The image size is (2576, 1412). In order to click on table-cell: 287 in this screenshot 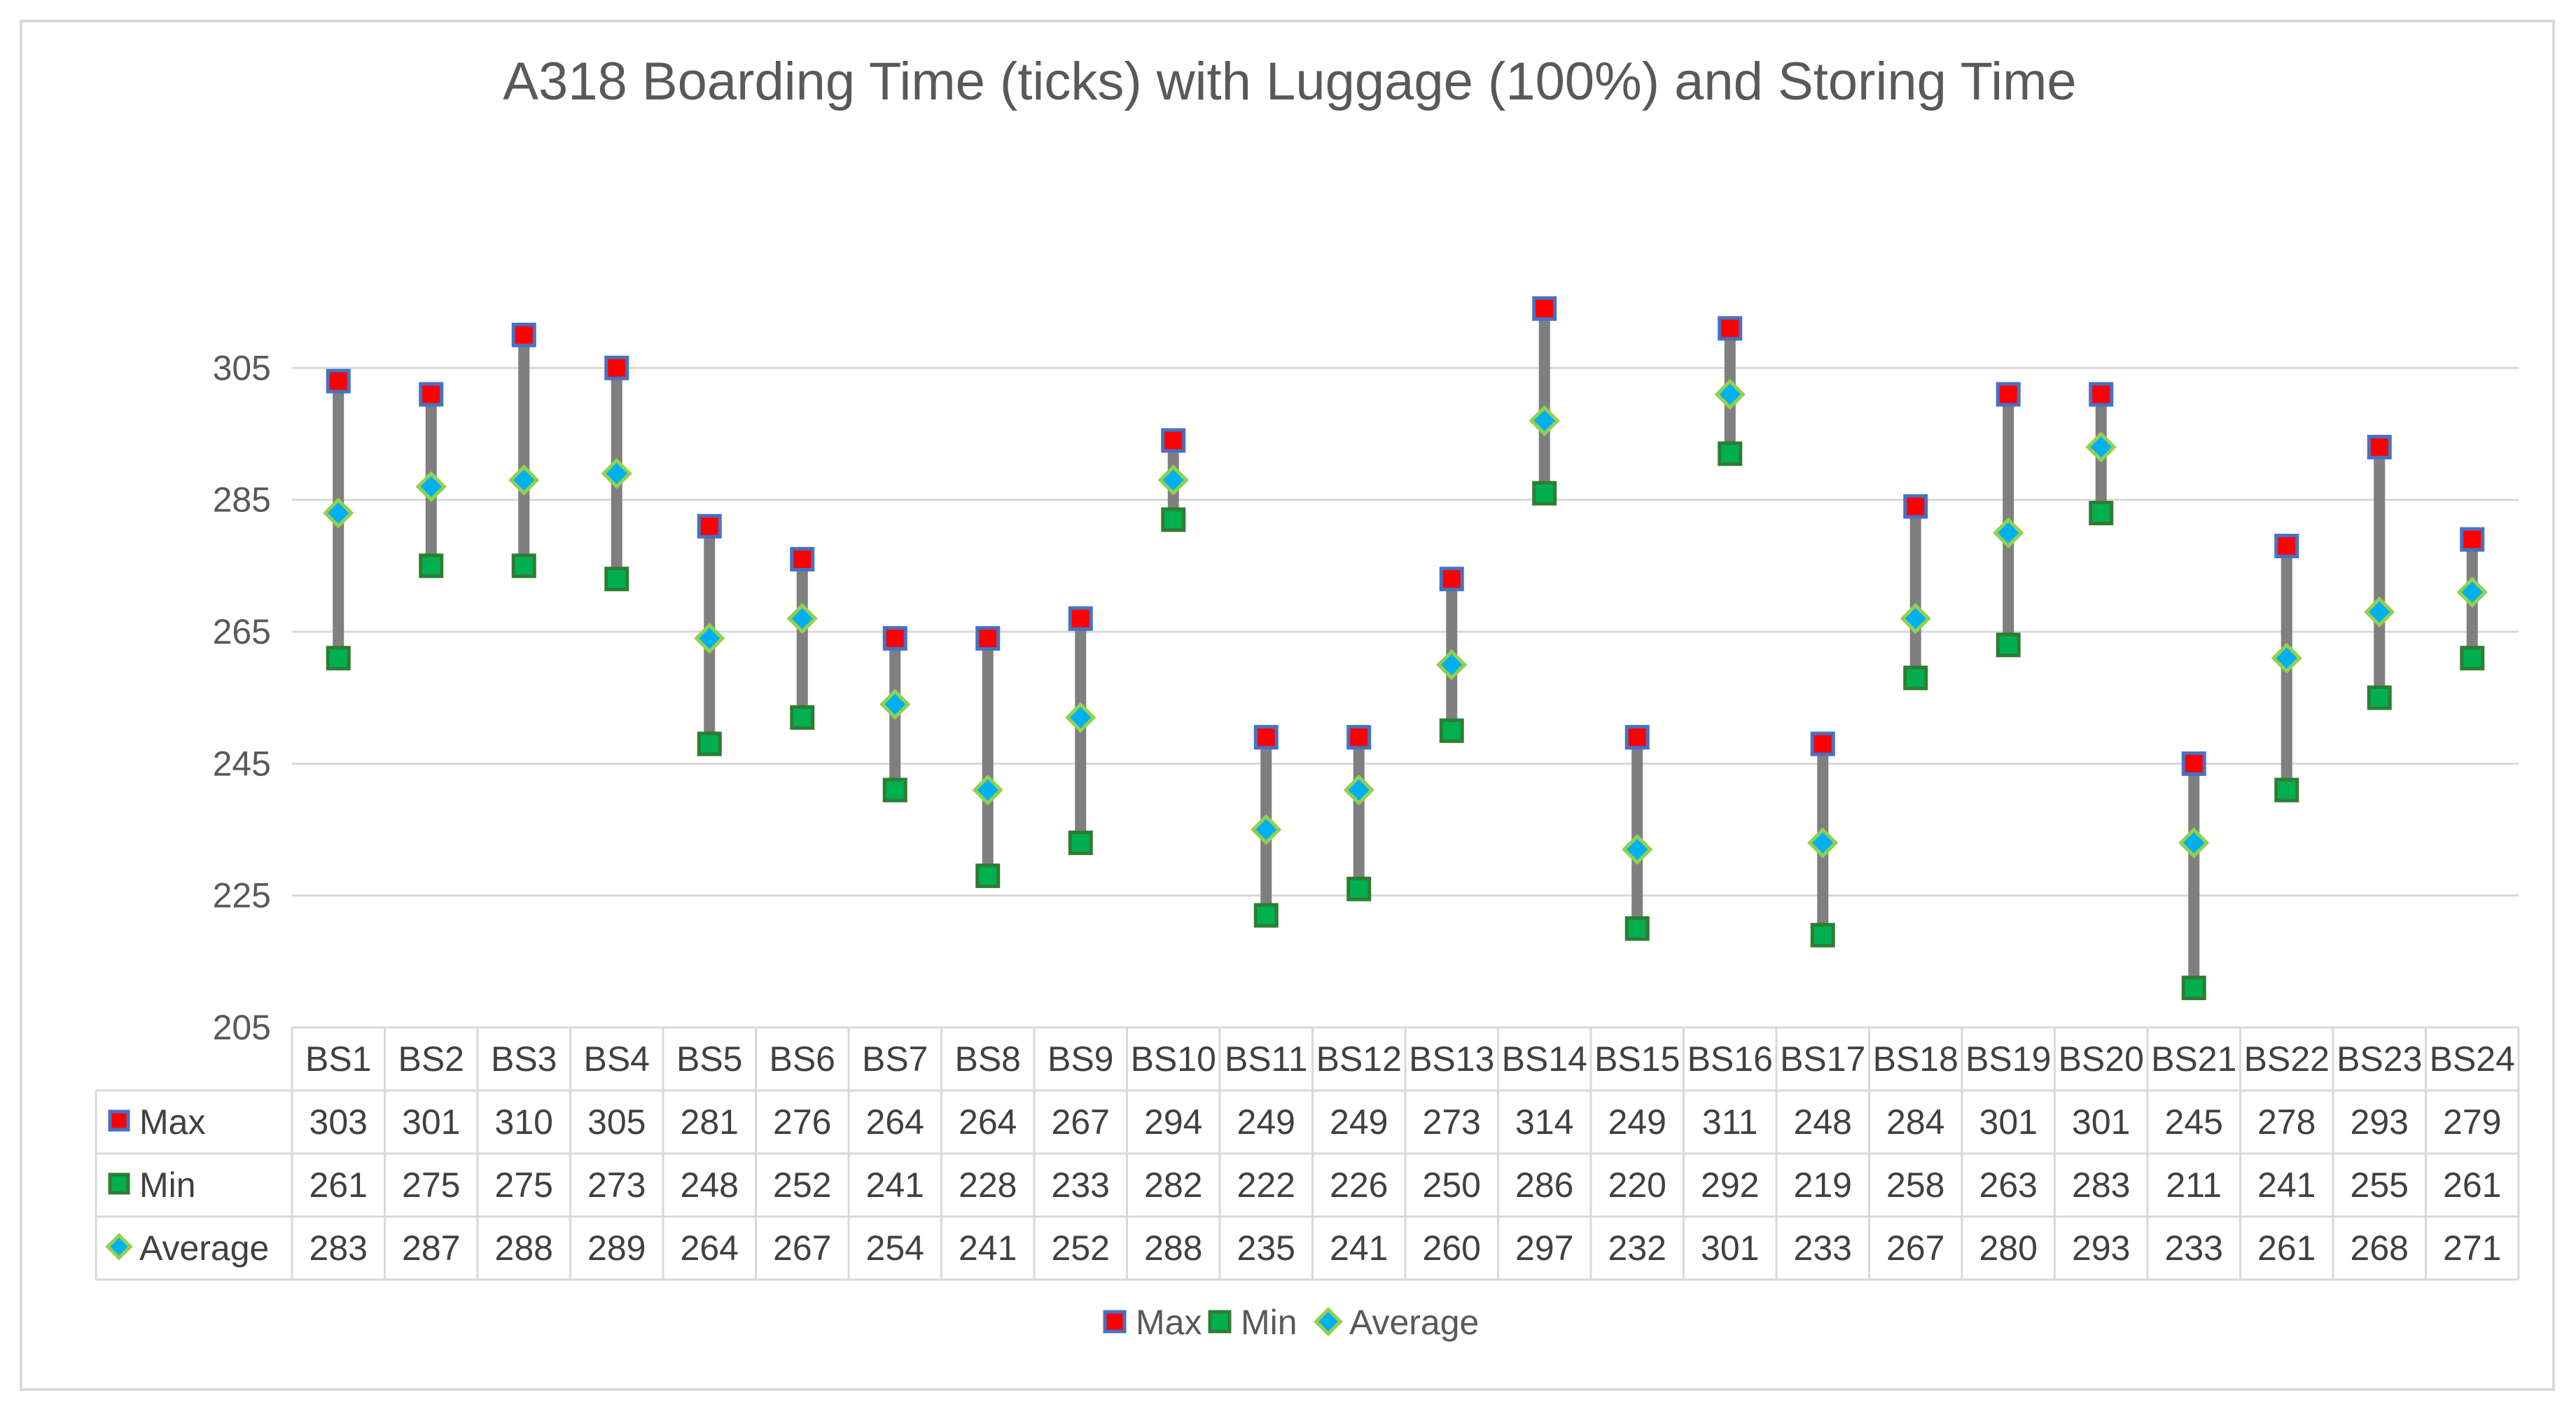, I will do `click(431, 1248)`.